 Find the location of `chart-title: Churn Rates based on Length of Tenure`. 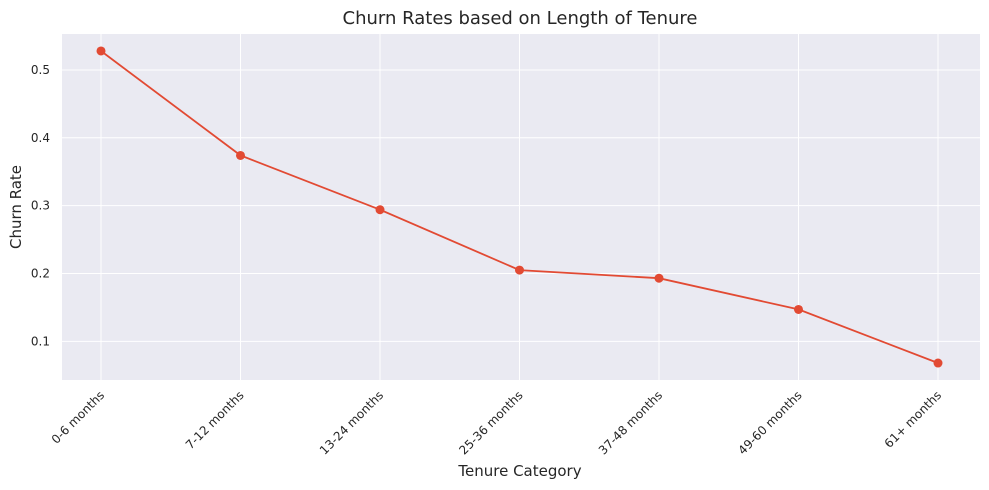

chart-title: Churn Rates based on Length of Tenure is located at coordinates (520, 18).